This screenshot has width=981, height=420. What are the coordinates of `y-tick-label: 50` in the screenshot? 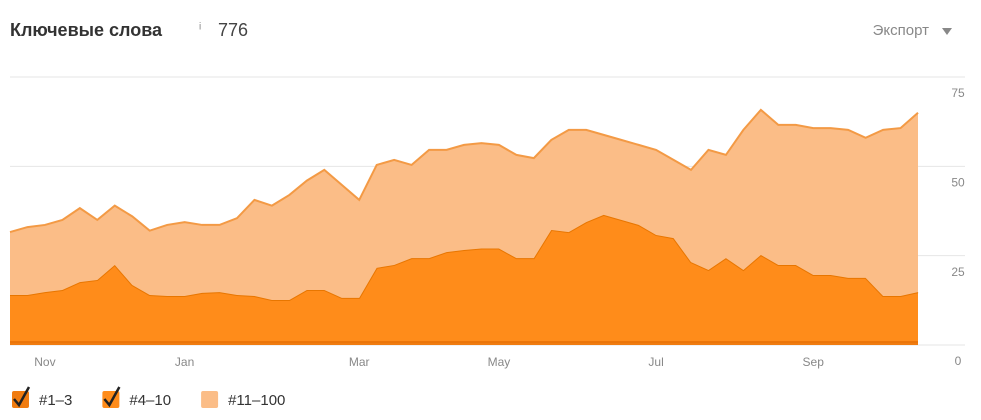 It's located at (958, 183).